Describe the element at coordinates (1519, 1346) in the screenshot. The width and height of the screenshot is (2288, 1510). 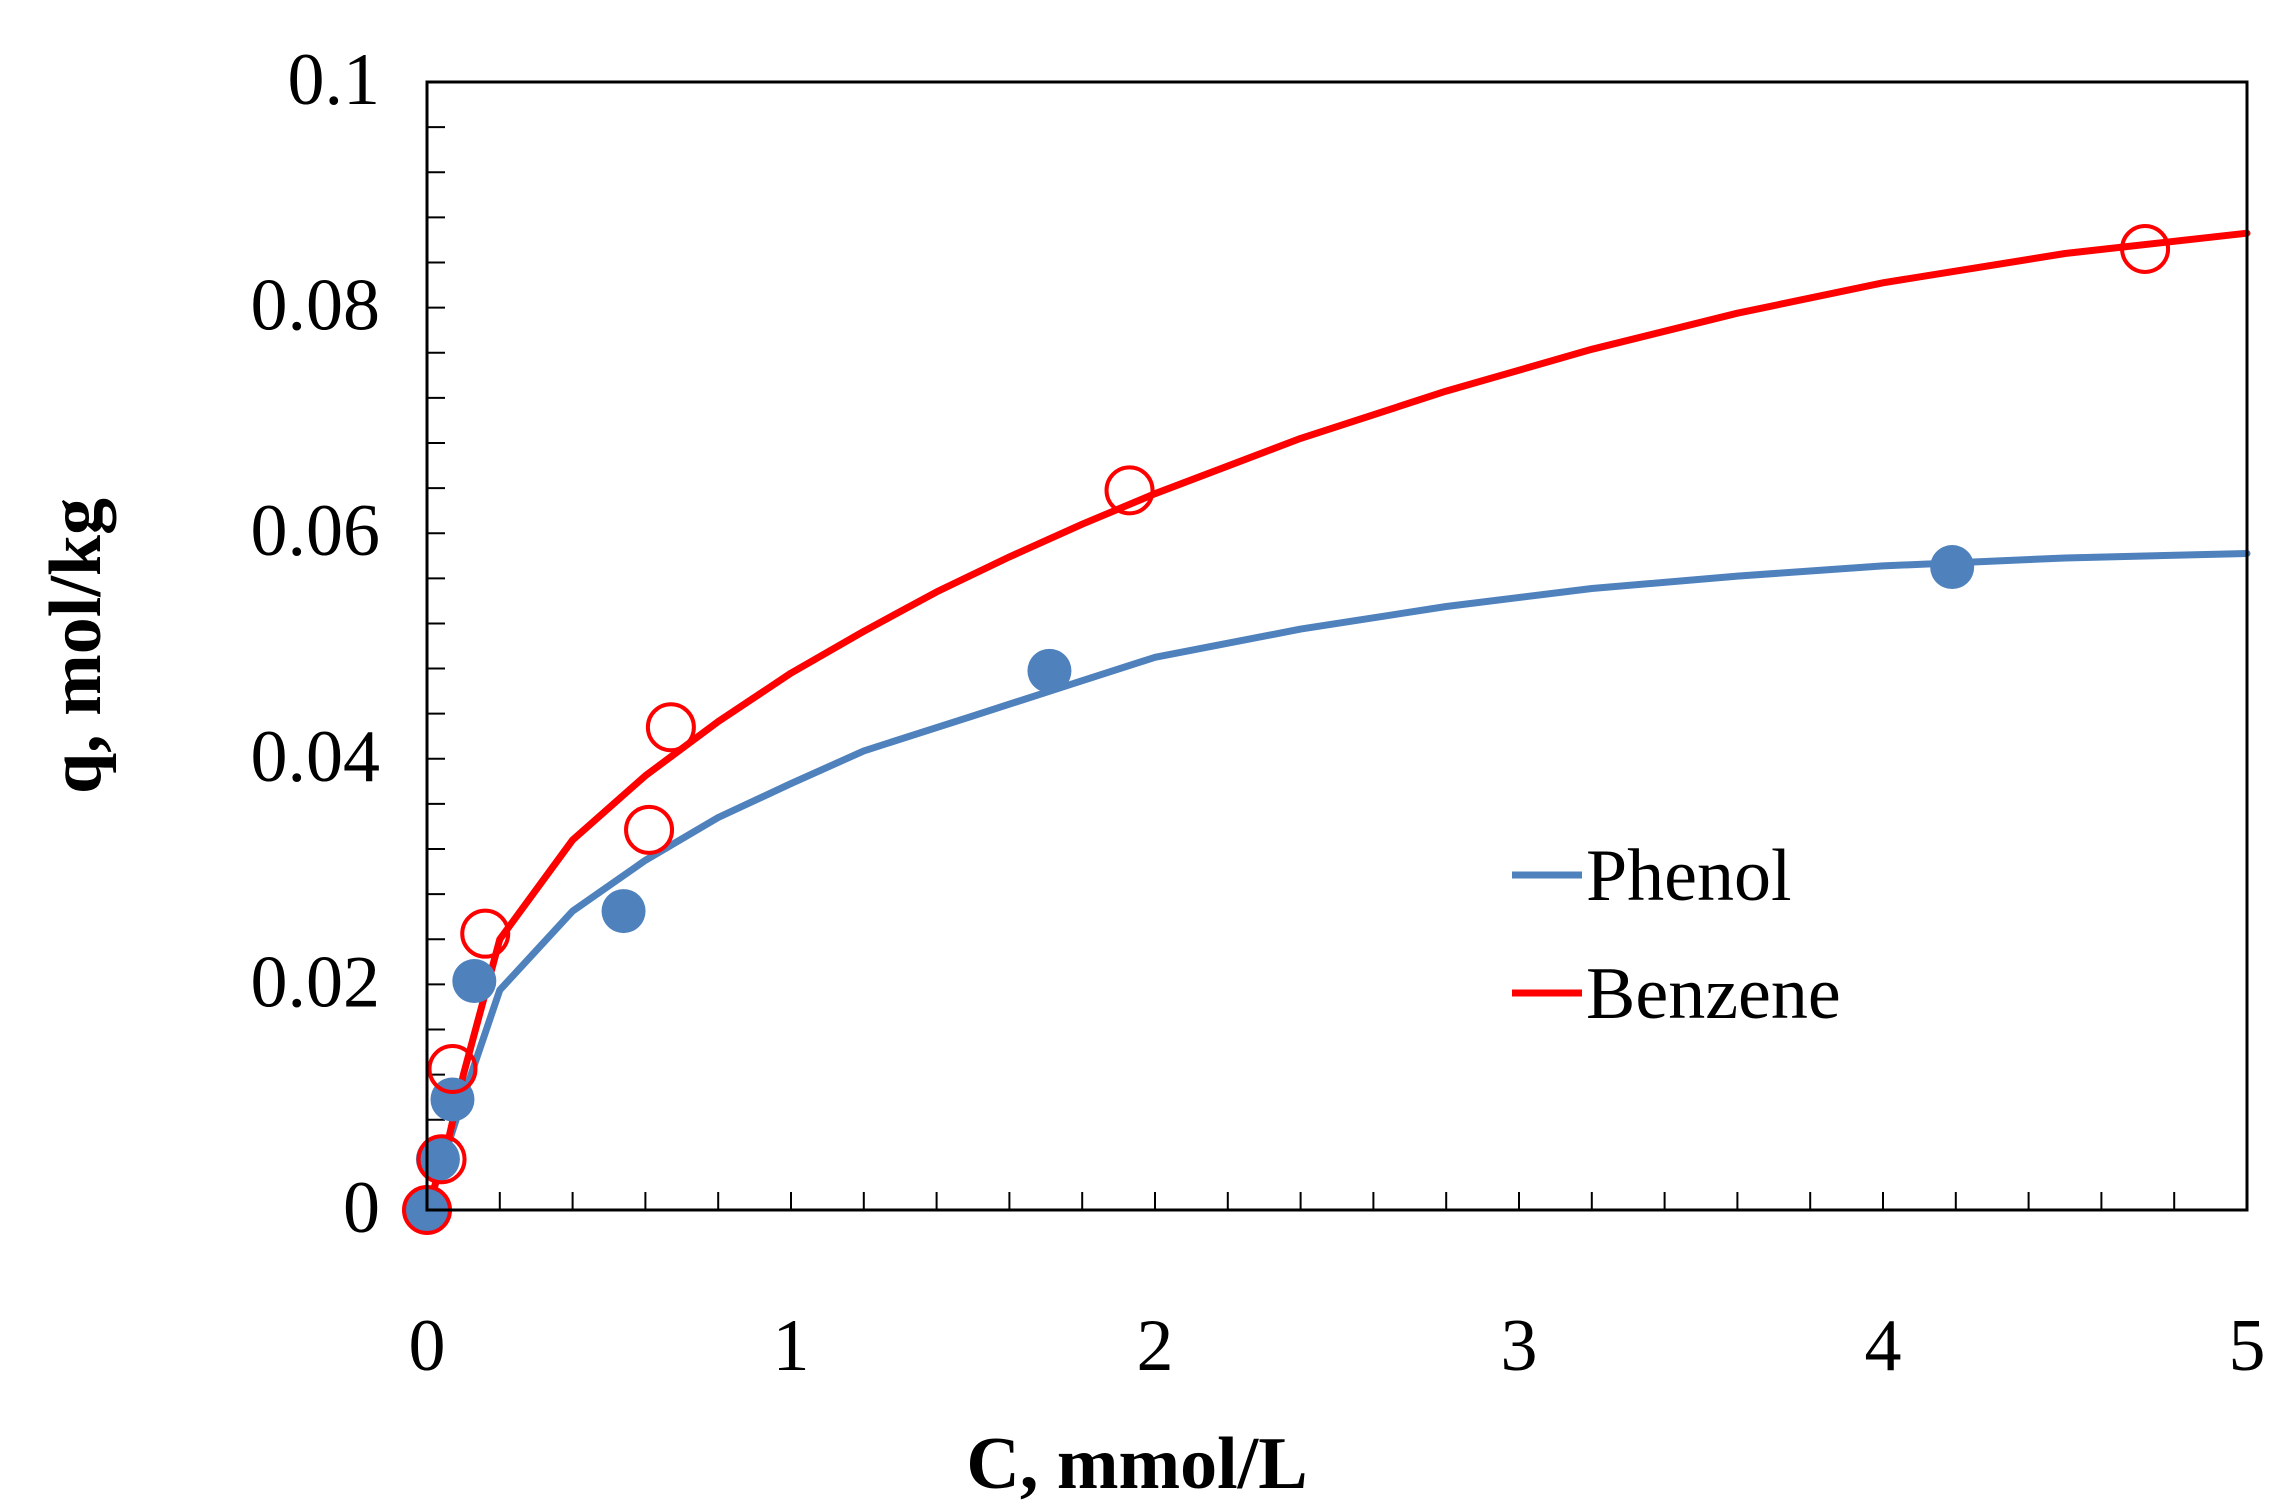
I see `x-tick-label: 3` at that location.